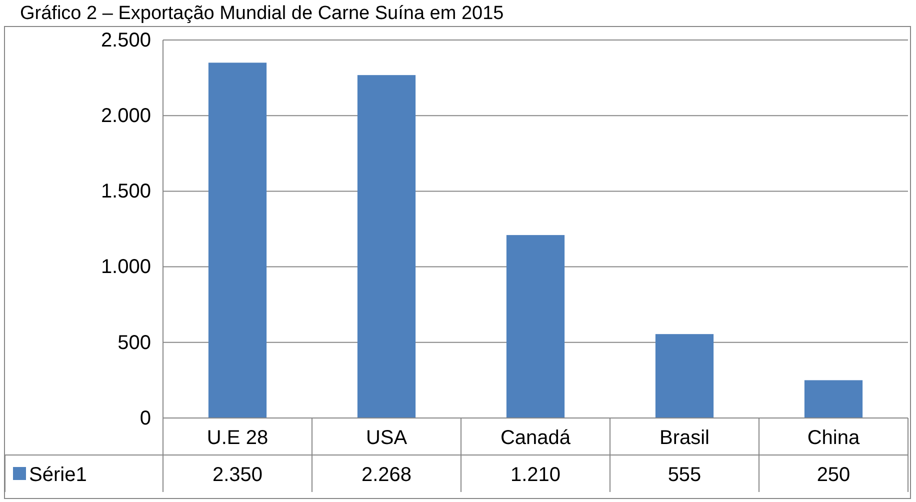 The width and height of the screenshot is (916, 502). What do you see at coordinates (134, 343) in the screenshot?
I see `y-tick-label: 500` at bounding box center [134, 343].